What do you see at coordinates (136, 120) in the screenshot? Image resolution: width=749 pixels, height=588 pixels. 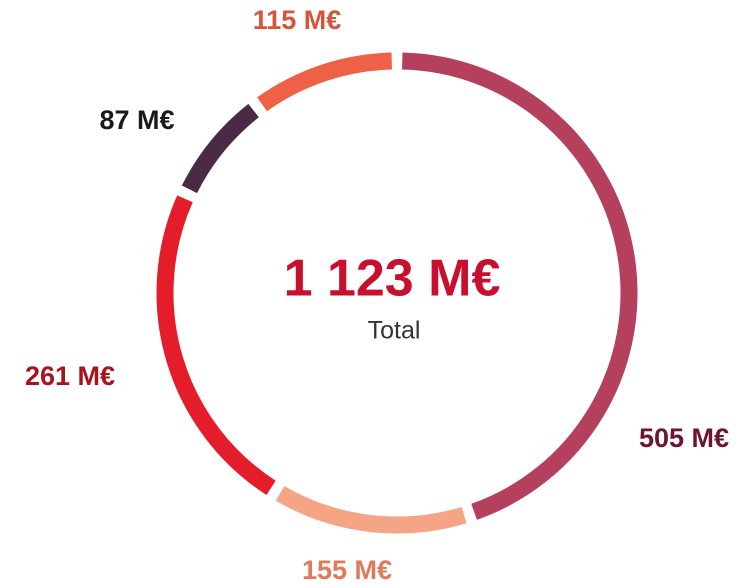 I see `value-label: 87 M€` at bounding box center [136, 120].